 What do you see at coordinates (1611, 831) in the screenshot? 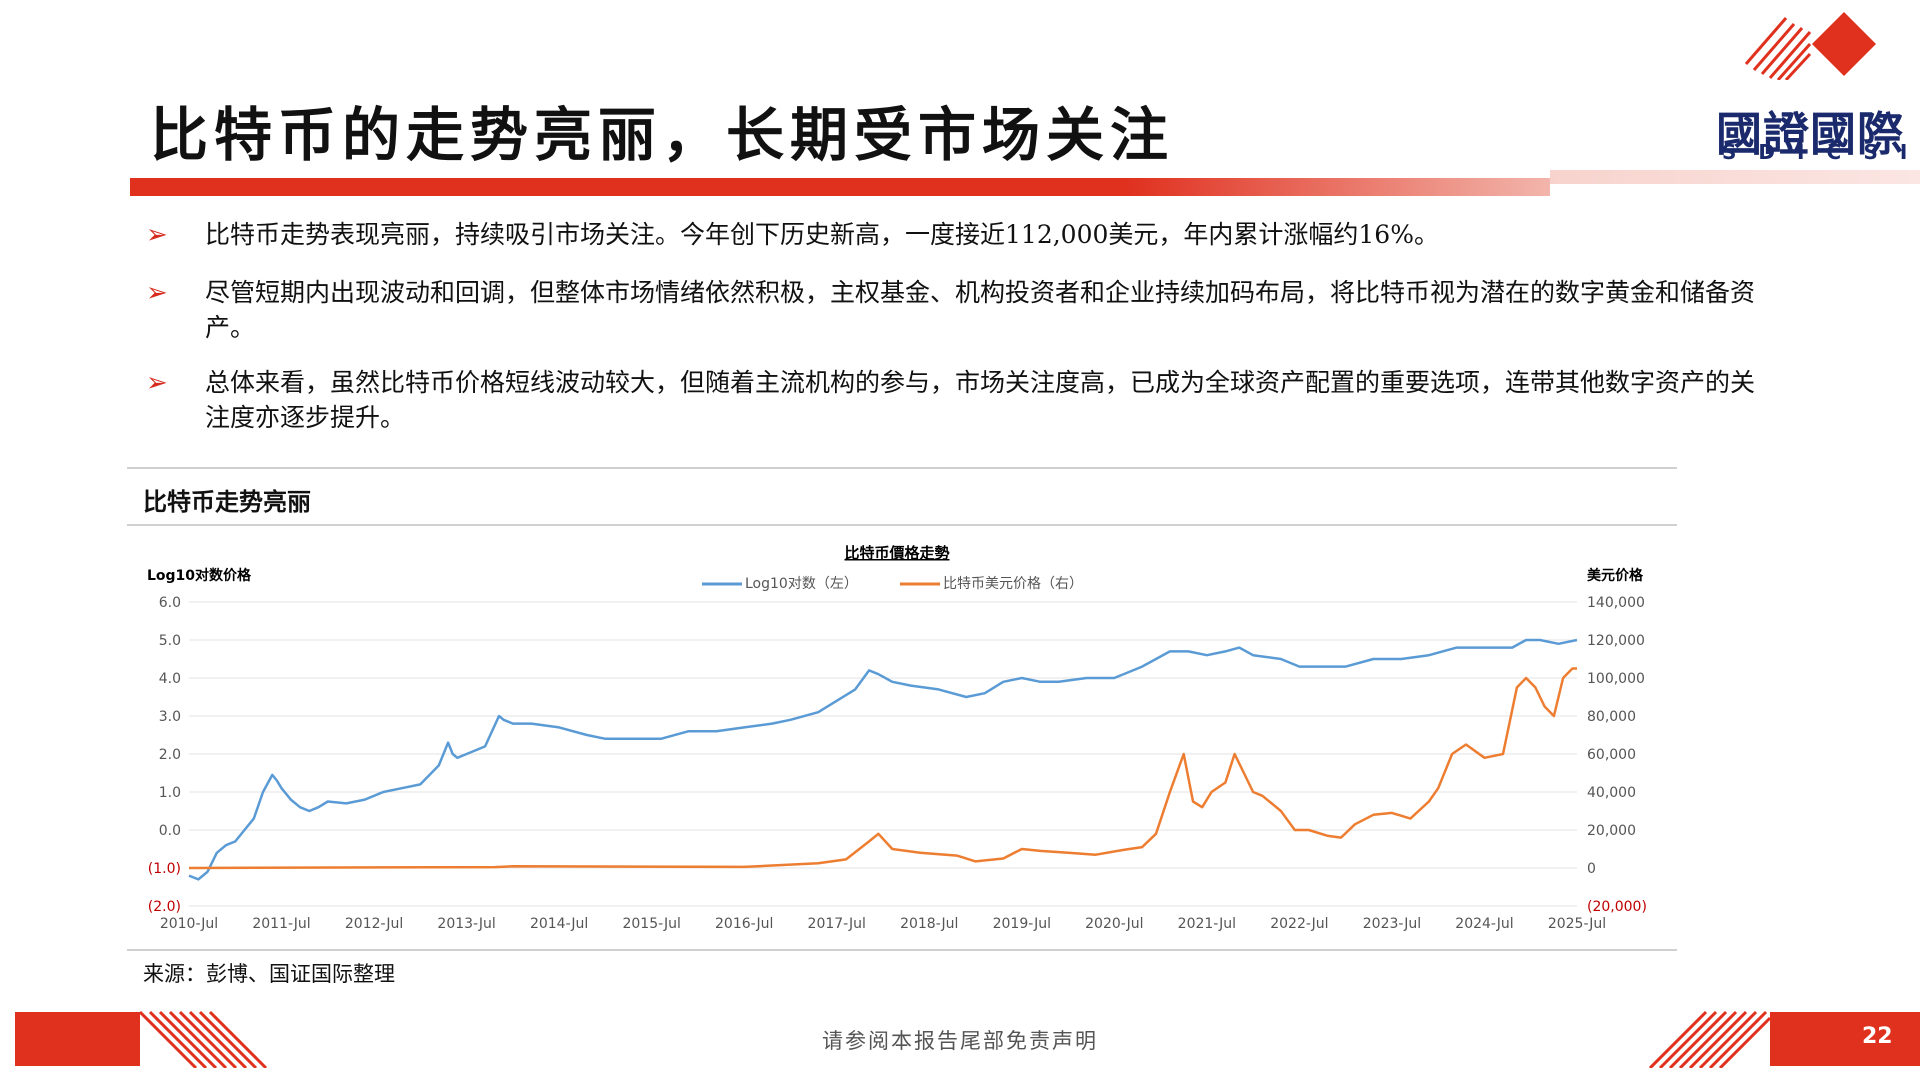
I see `y-right-tick-label: 20,000` at bounding box center [1611, 831].